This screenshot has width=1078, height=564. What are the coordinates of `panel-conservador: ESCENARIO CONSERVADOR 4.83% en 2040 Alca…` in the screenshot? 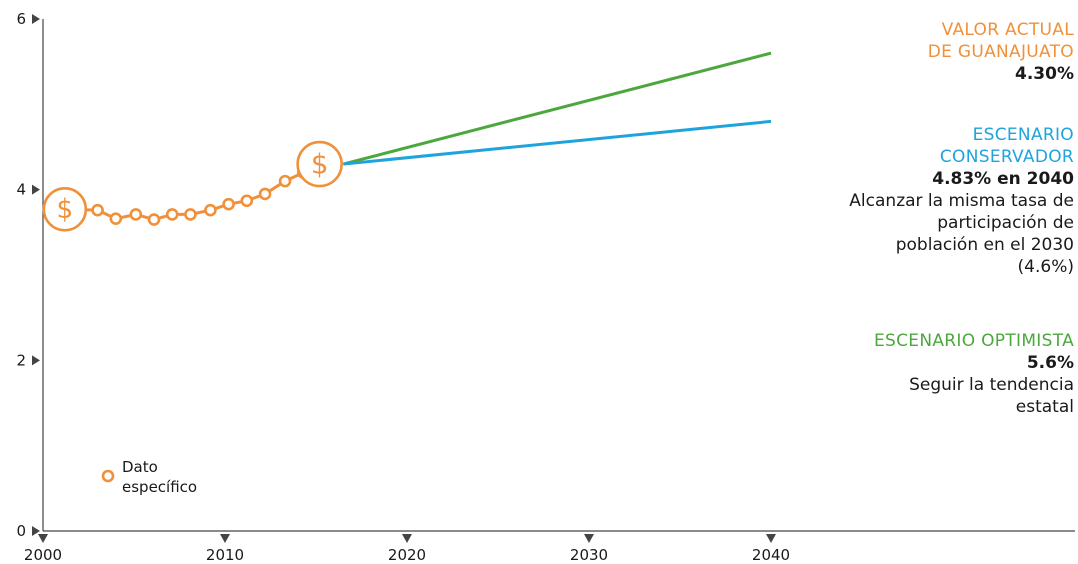 It's located at (961, 201).